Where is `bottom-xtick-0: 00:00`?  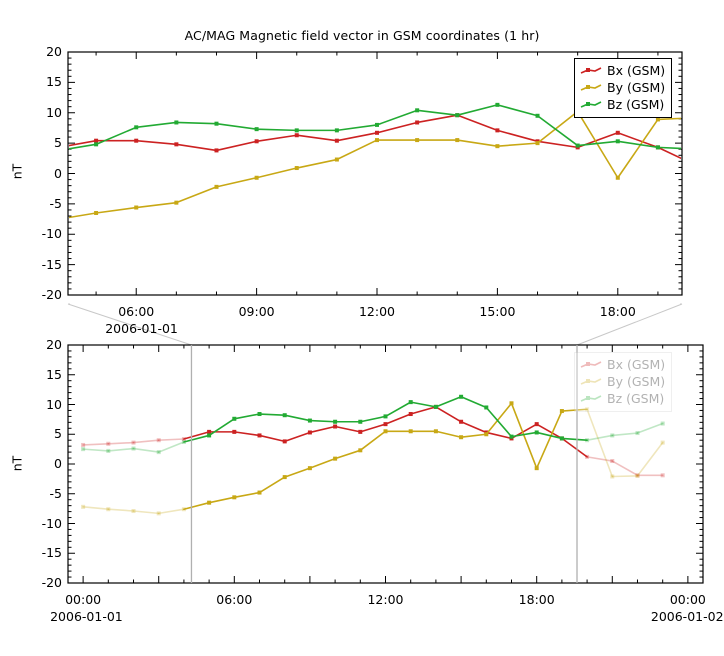 bottom-xtick-0: 00:00 is located at coordinates (83, 599).